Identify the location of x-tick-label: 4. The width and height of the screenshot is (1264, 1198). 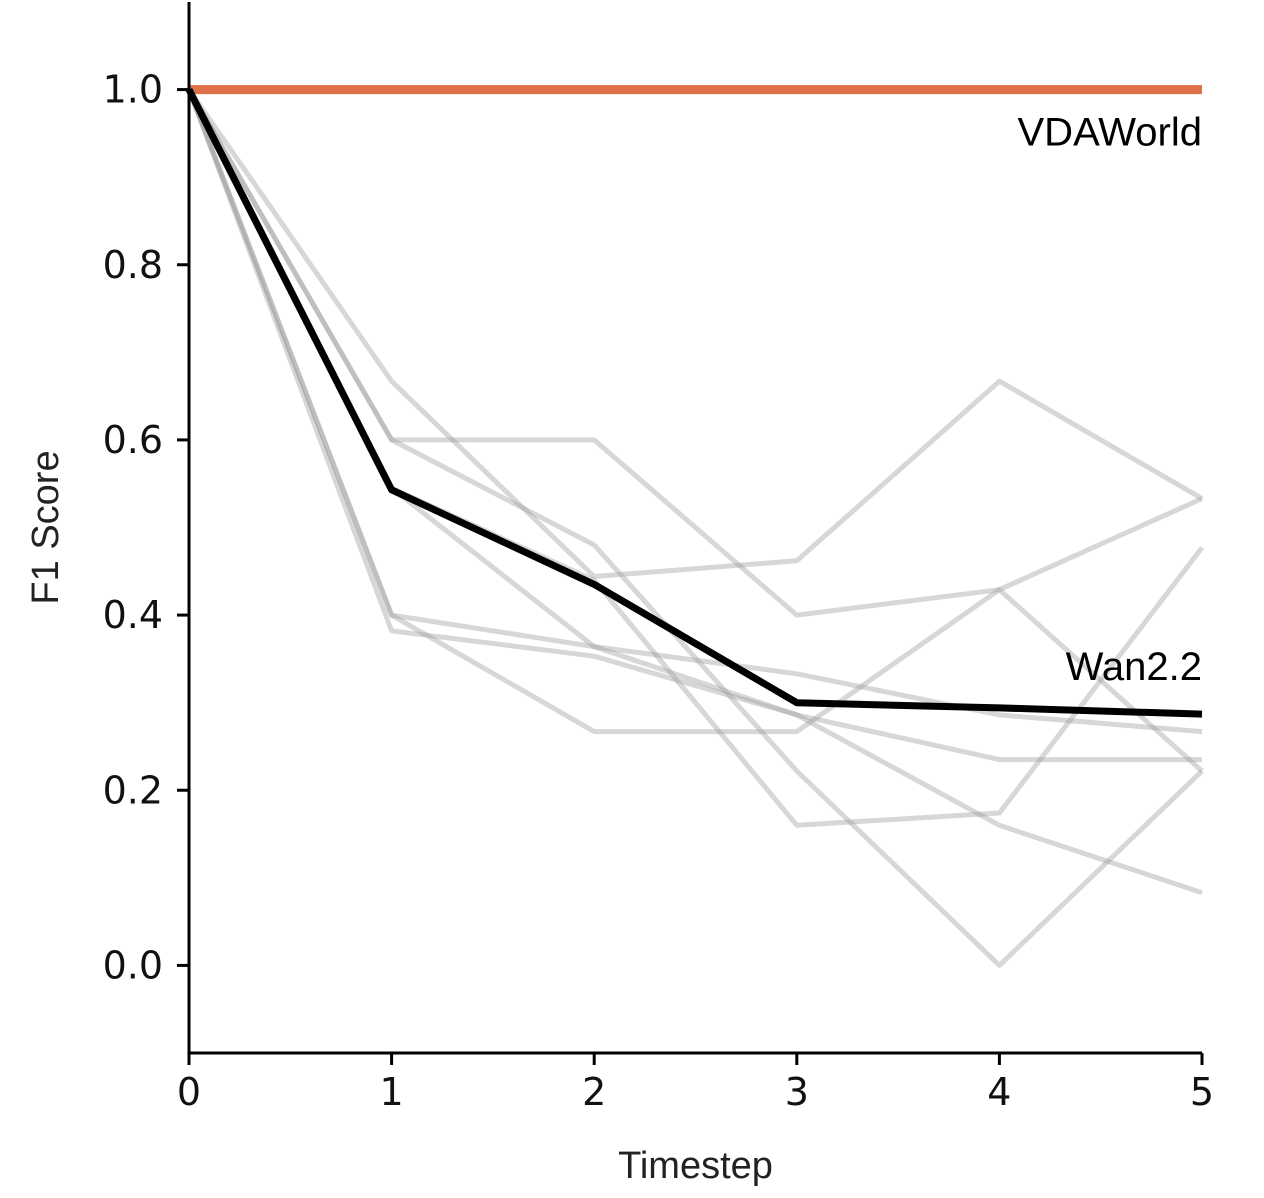
(999, 1092).